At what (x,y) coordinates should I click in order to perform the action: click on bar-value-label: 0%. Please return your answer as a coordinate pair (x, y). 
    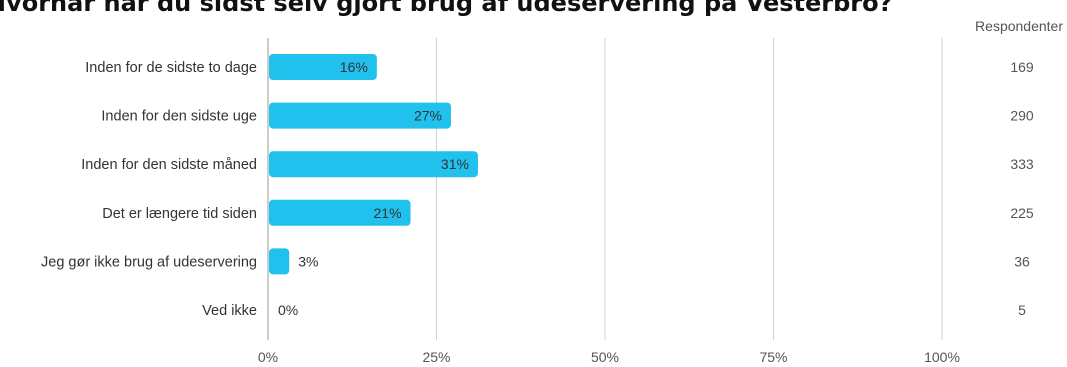
    Looking at the image, I should click on (288, 310).